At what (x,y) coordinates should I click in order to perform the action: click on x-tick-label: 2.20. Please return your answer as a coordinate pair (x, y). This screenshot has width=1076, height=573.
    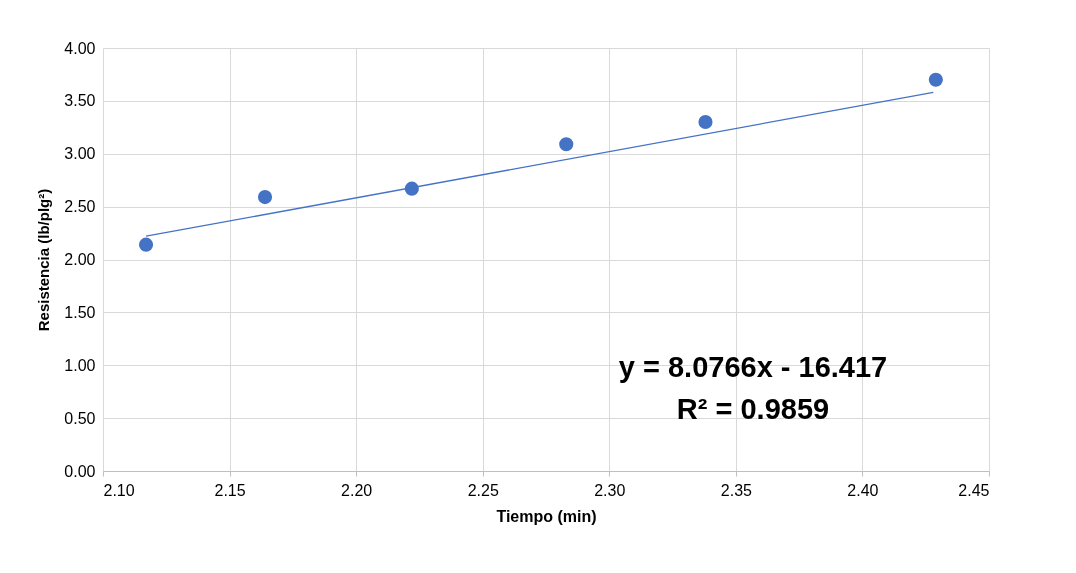
    Looking at the image, I should click on (357, 490).